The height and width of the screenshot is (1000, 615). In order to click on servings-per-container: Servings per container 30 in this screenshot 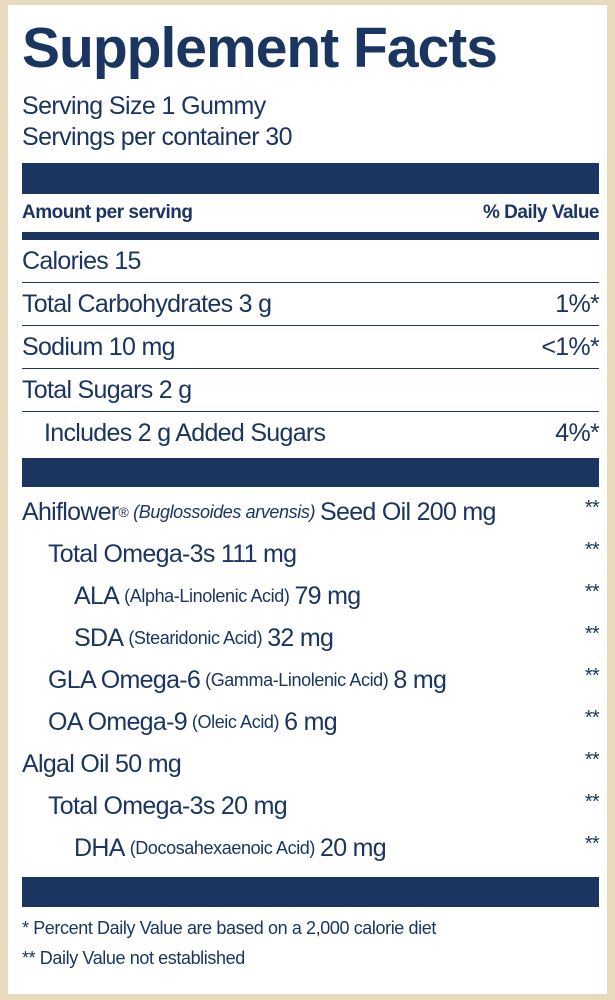, I will do `click(157, 137)`.